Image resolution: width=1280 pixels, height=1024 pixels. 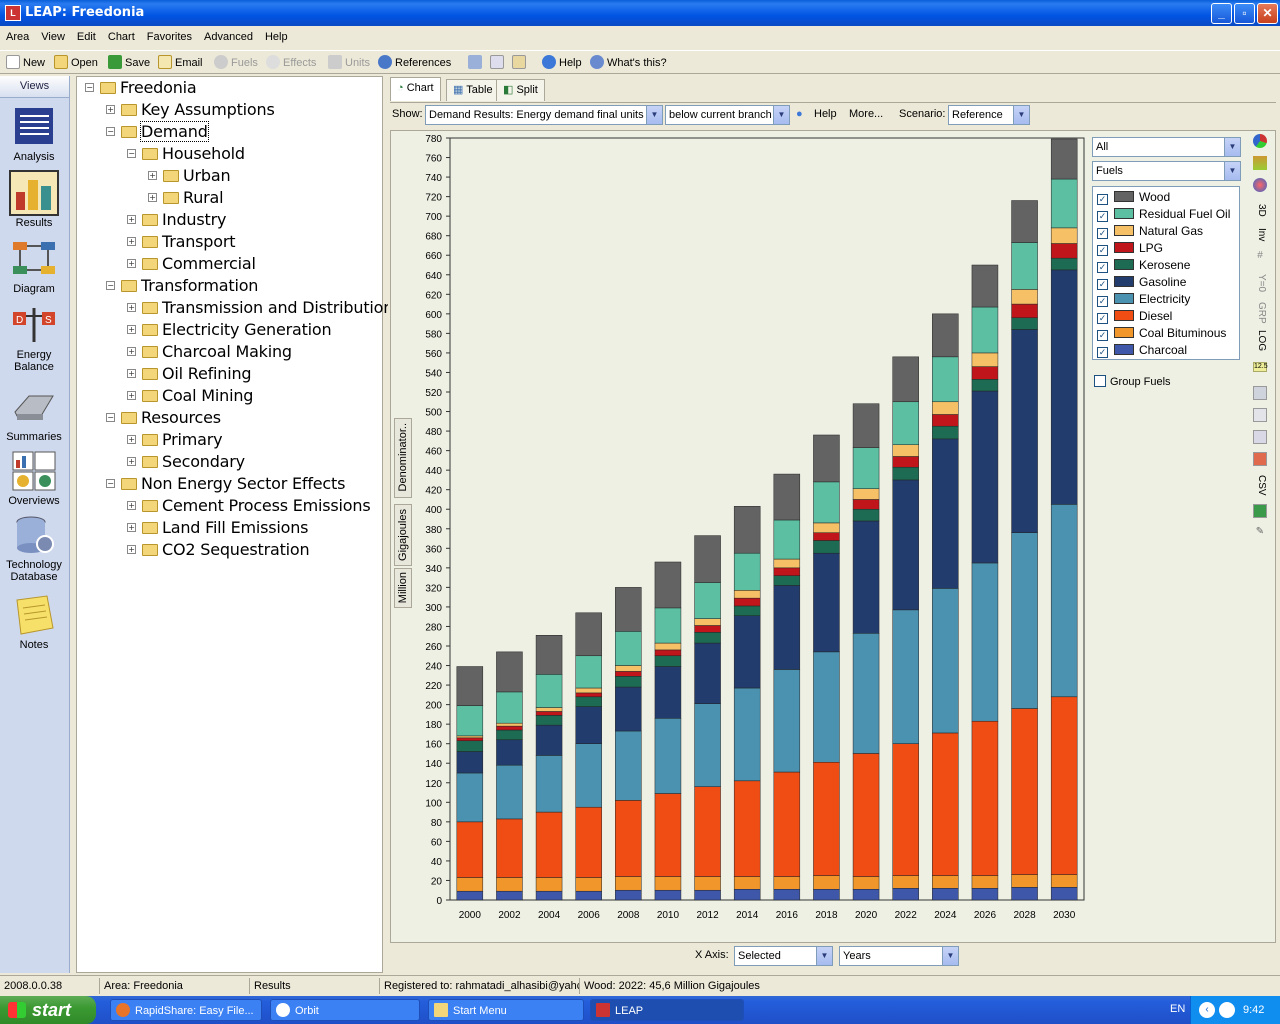 What do you see at coordinates (1166, 147) in the screenshot?
I see `all-filter-select: All ▼` at bounding box center [1166, 147].